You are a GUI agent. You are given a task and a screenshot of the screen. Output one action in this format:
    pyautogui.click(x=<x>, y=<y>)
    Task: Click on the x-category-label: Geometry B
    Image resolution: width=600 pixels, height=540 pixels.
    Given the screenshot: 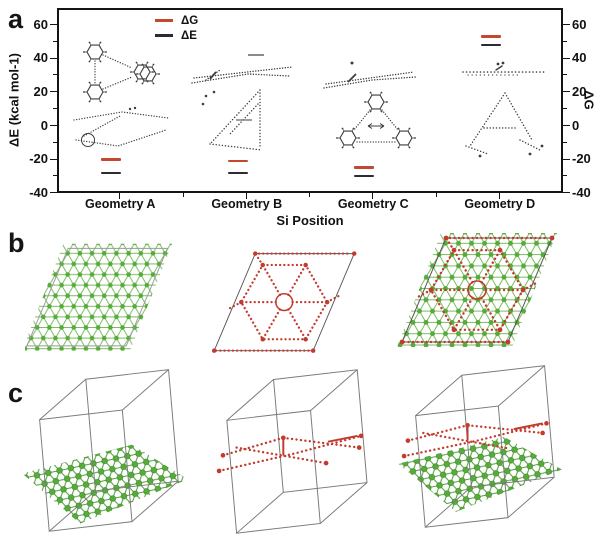 What is the action you would take?
    pyautogui.click(x=247, y=204)
    